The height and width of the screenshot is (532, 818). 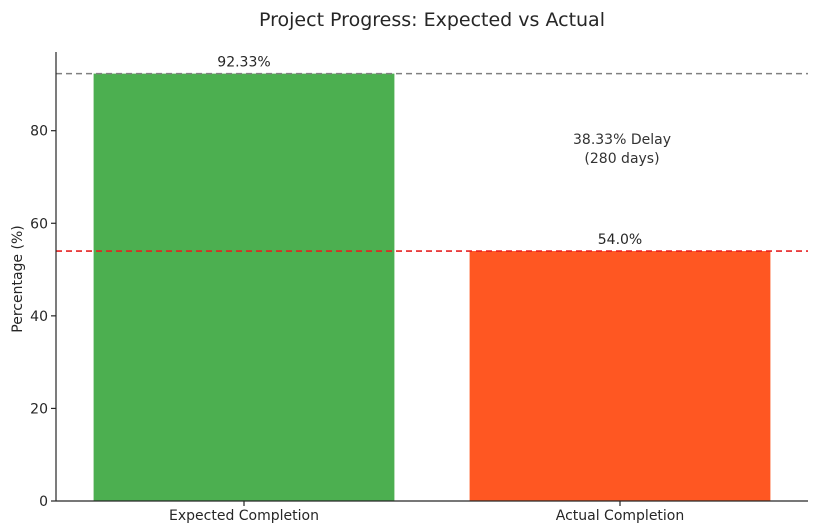 What do you see at coordinates (622, 140) in the screenshot?
I see `delay-annotation-line1: 38.33% Delay` at bounding box center [622, 140].